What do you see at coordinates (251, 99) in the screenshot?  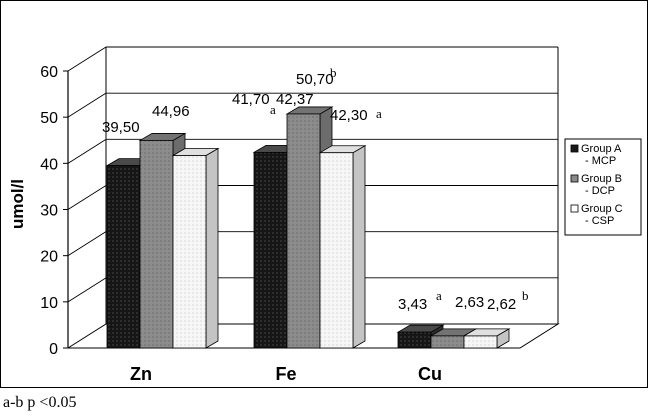 I see `data-label: 41,70` at bounding box center [251, 99].